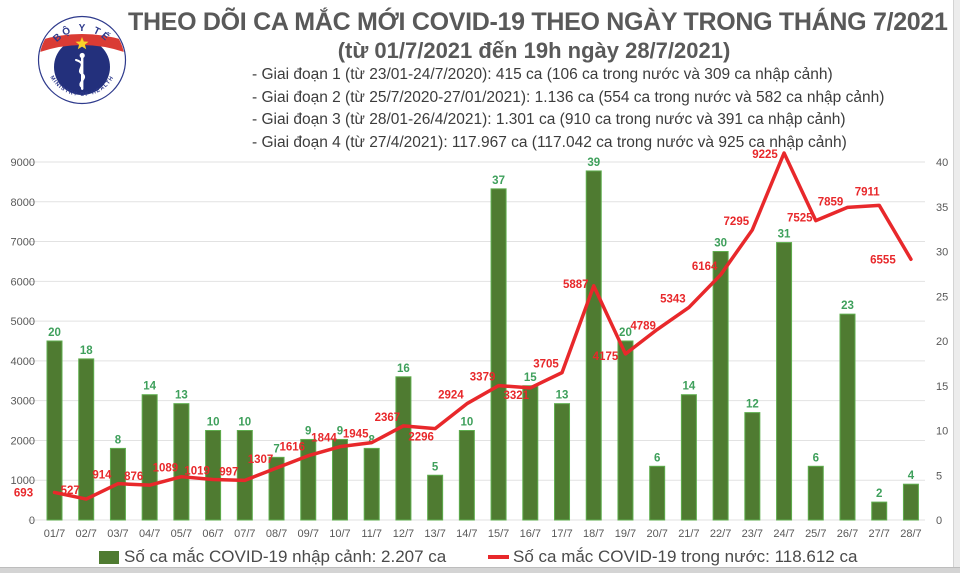 The image size is (960, 573). Describe the element at coordinates (276, 534) in the screenshot. I see `x-axis-tick: 08/7` at that location.